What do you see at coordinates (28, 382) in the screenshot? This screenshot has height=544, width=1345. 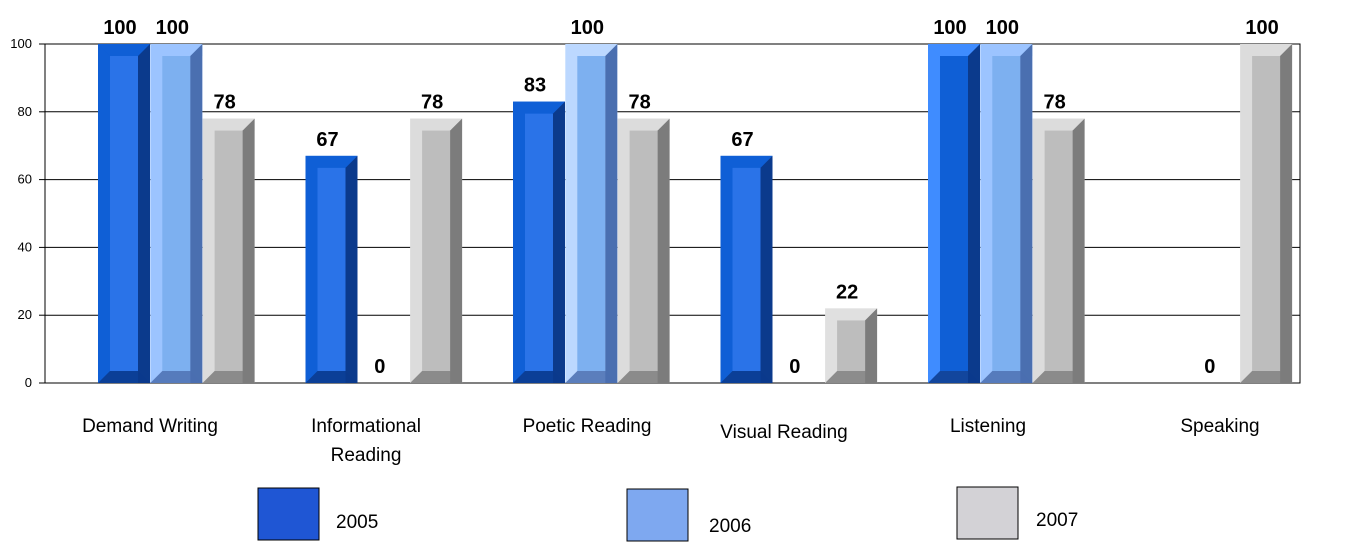 I see `y-tick-label: 0` at bounding box center [28, 382].